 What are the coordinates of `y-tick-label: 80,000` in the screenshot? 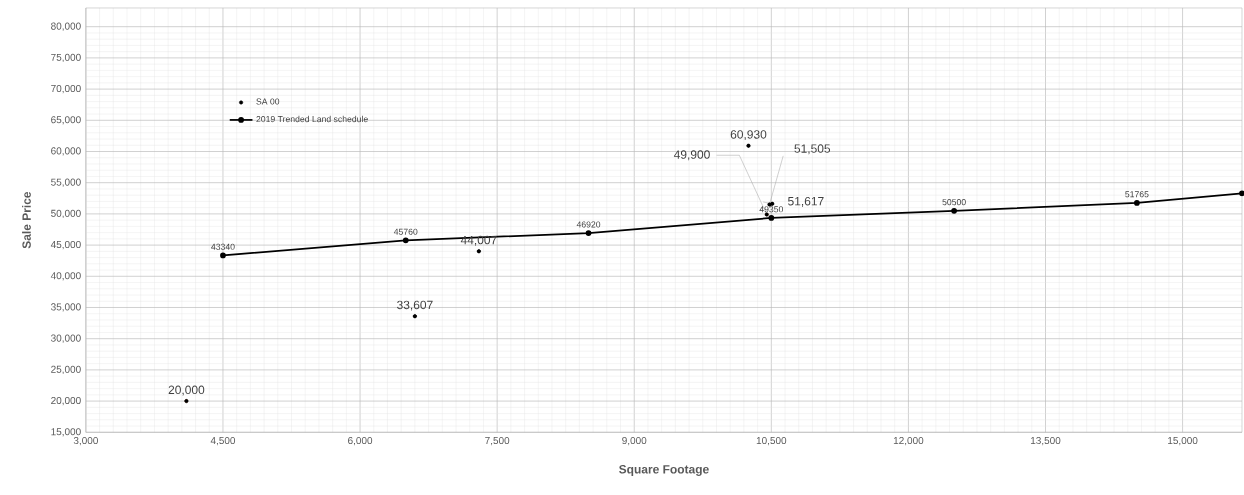 It's located at (66, 26).